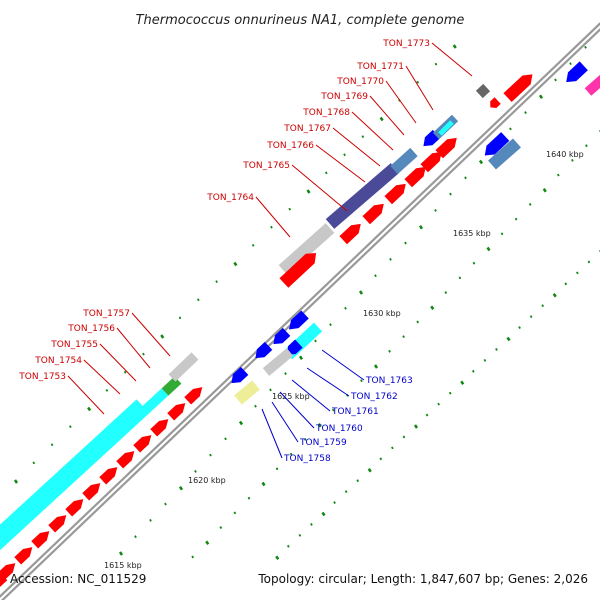 This screenshot has height=600, width=600. I want to click on gene-label: TON_1769, so click(344, 97).